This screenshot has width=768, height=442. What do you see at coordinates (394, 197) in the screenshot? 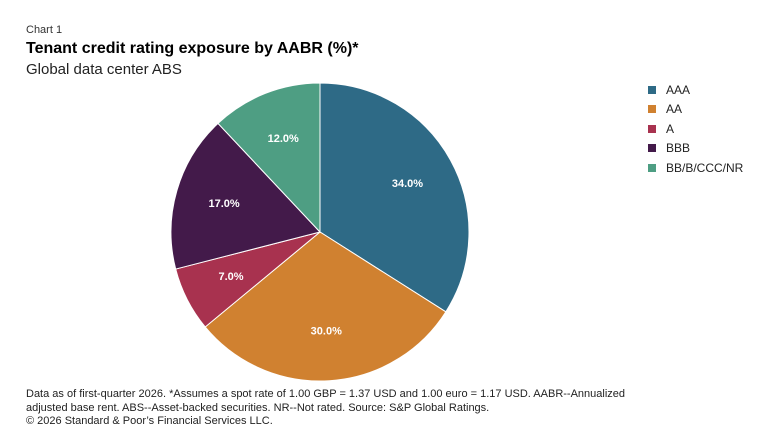
I see `pie-slice-aaa` at bounding box center [394, 197].